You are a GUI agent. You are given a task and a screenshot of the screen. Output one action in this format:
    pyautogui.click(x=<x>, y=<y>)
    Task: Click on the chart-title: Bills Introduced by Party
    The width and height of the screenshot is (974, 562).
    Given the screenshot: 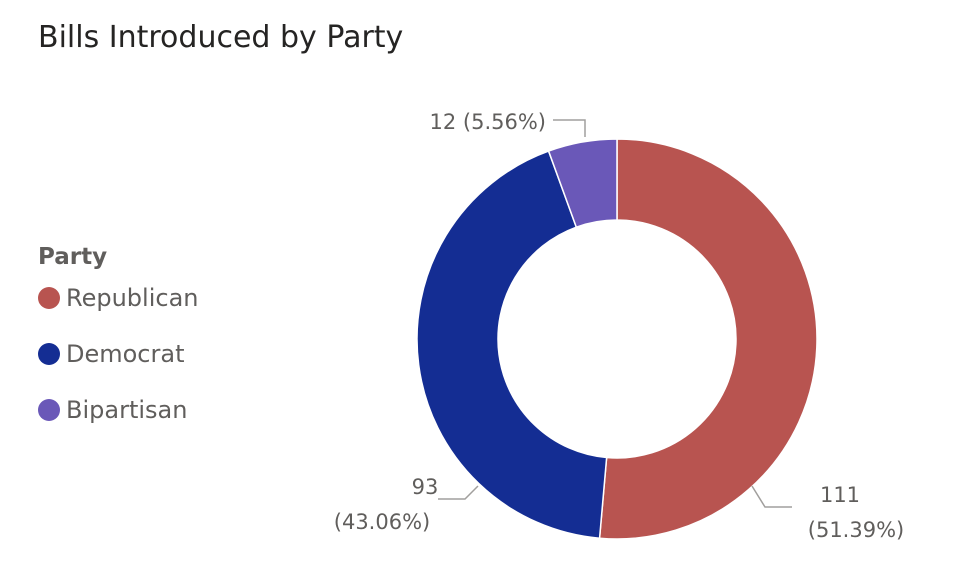 What is the action you would take?
    pyautogui.click(x=221, y=37)
    